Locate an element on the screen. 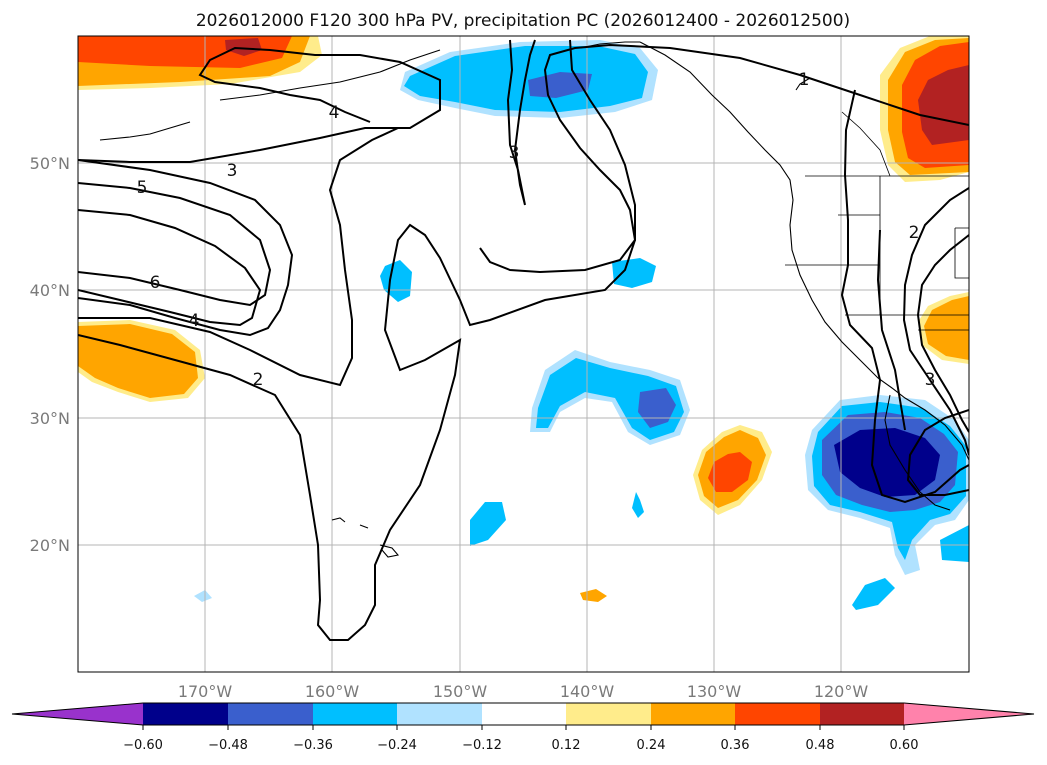  colorbar-tick-label: 0.24 is located at coordinates (651, 745).